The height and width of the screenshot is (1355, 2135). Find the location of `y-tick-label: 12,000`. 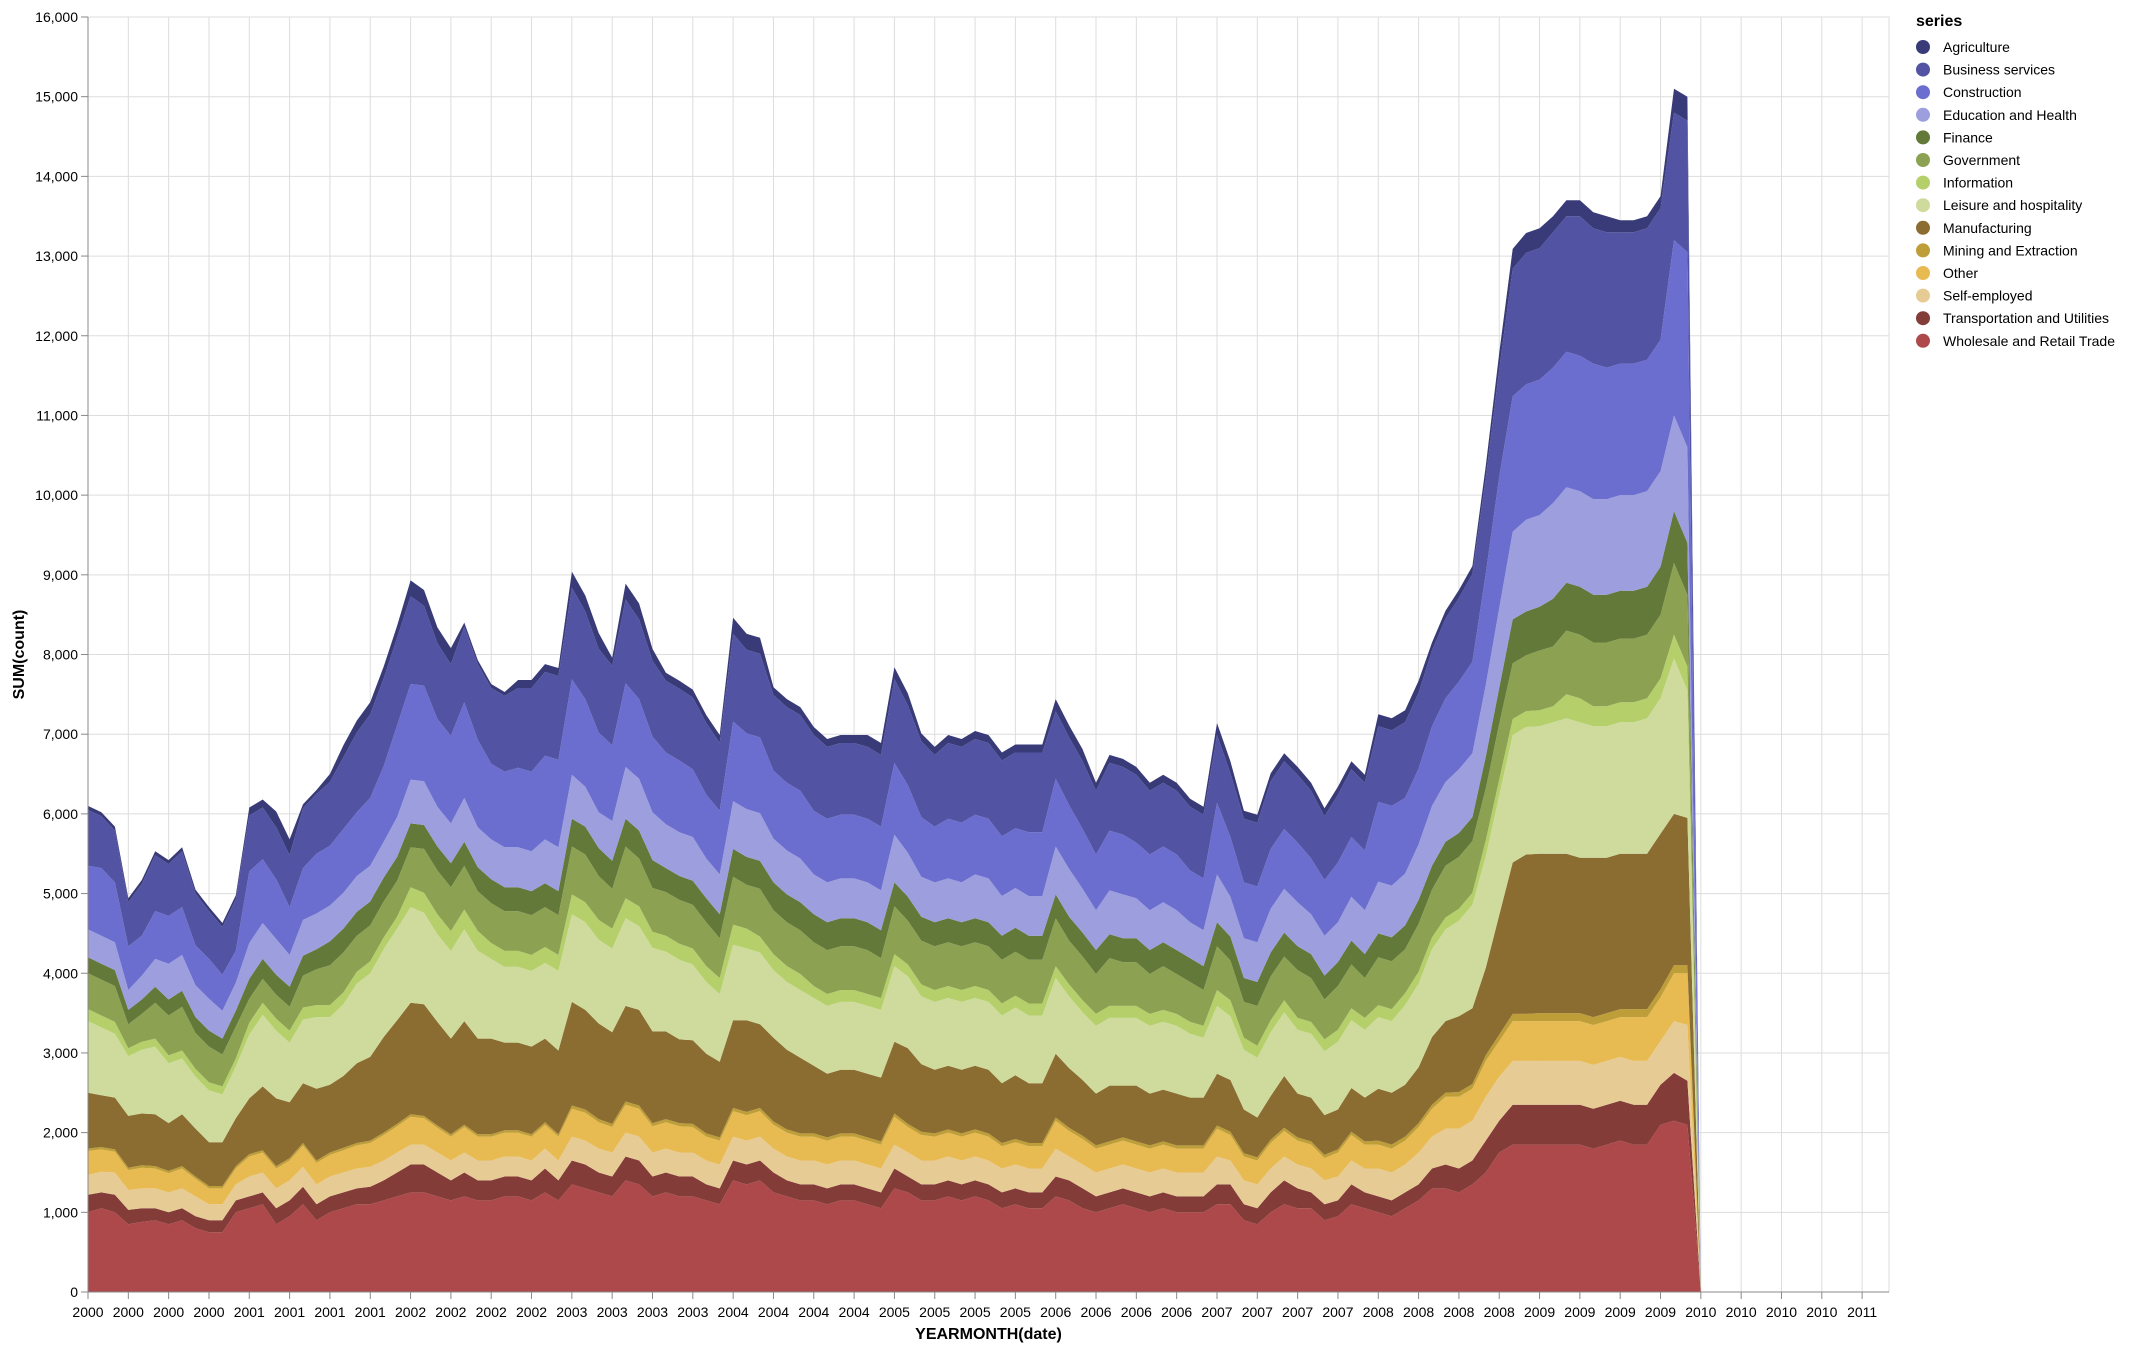

y-tick-label: 12,000 is located at coordinates (56, 336).